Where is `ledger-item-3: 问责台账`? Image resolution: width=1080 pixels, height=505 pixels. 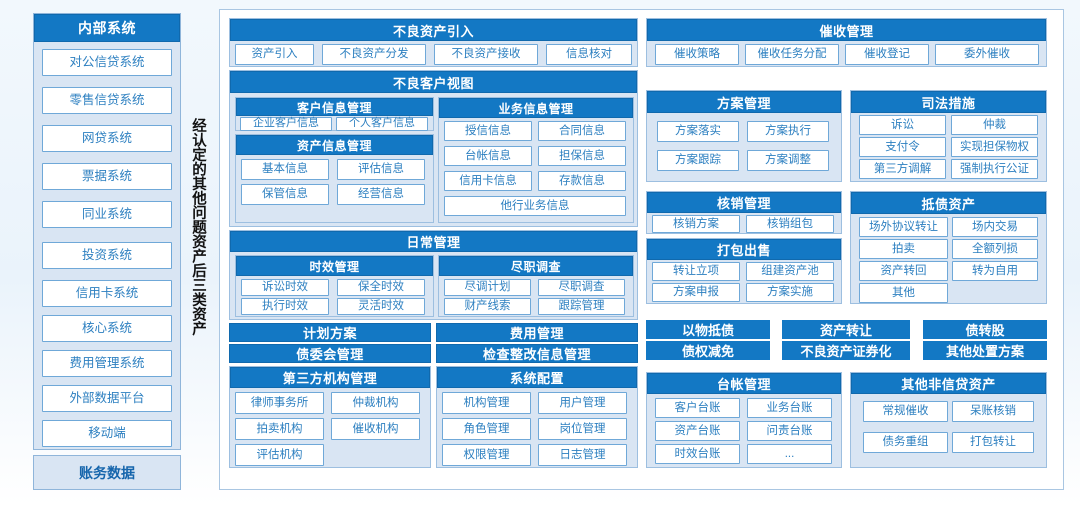
ledger-item-3: 问责台账 is located at coordinates (789, 431).